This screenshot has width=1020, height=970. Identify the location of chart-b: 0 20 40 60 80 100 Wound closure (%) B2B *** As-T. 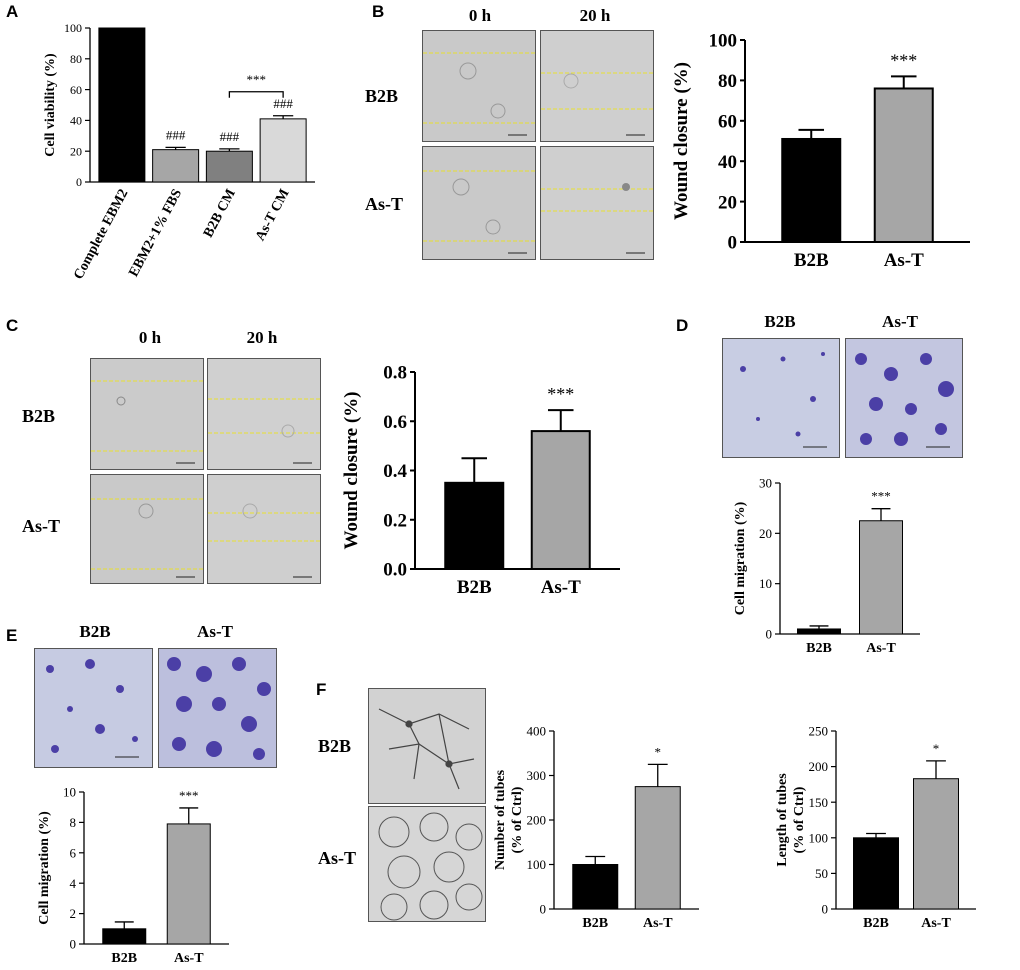
(820, 151).